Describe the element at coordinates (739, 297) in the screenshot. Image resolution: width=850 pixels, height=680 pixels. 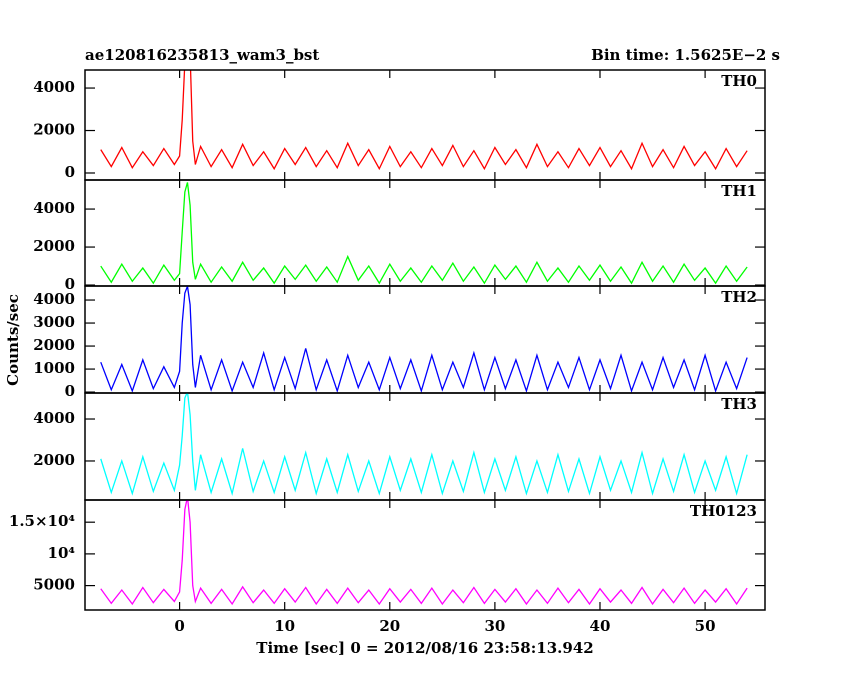
I see `panel-label: TH2` at that location.